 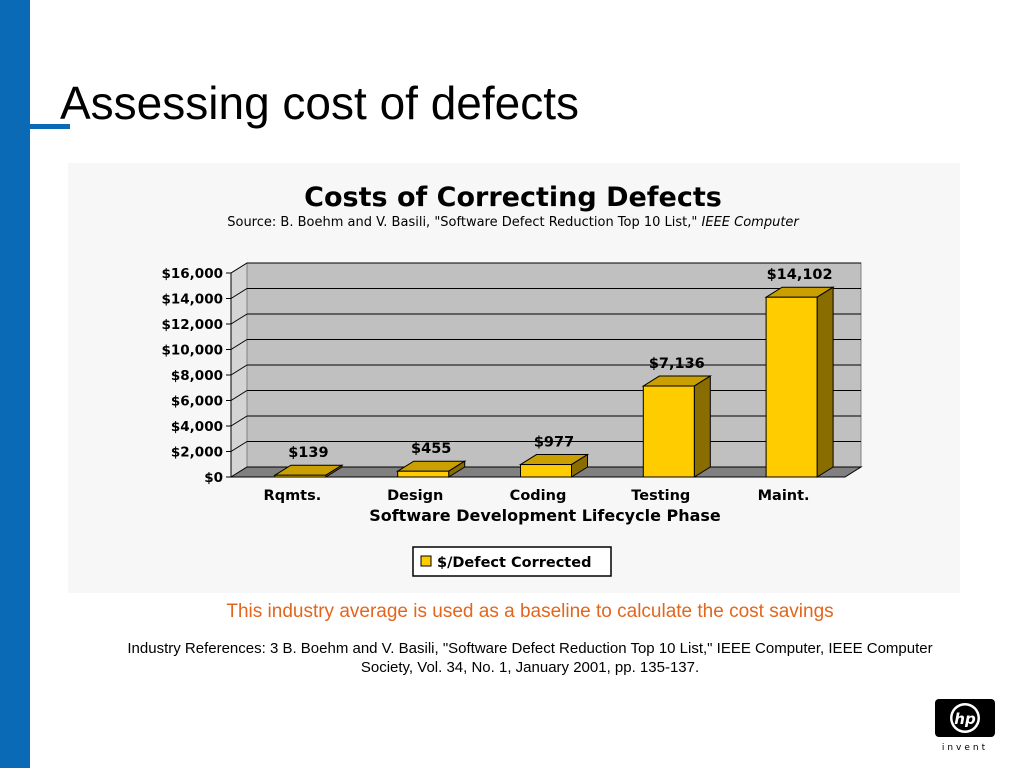 I want to click on bar-data-label: $455, so click(x=431, y=449).